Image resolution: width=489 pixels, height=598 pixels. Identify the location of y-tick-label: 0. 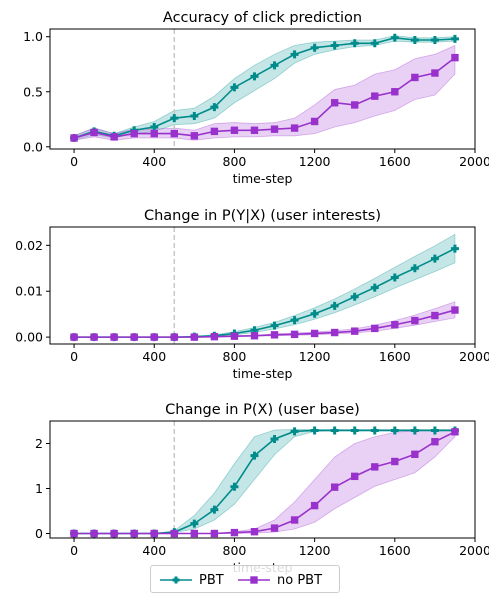
(39, 533).